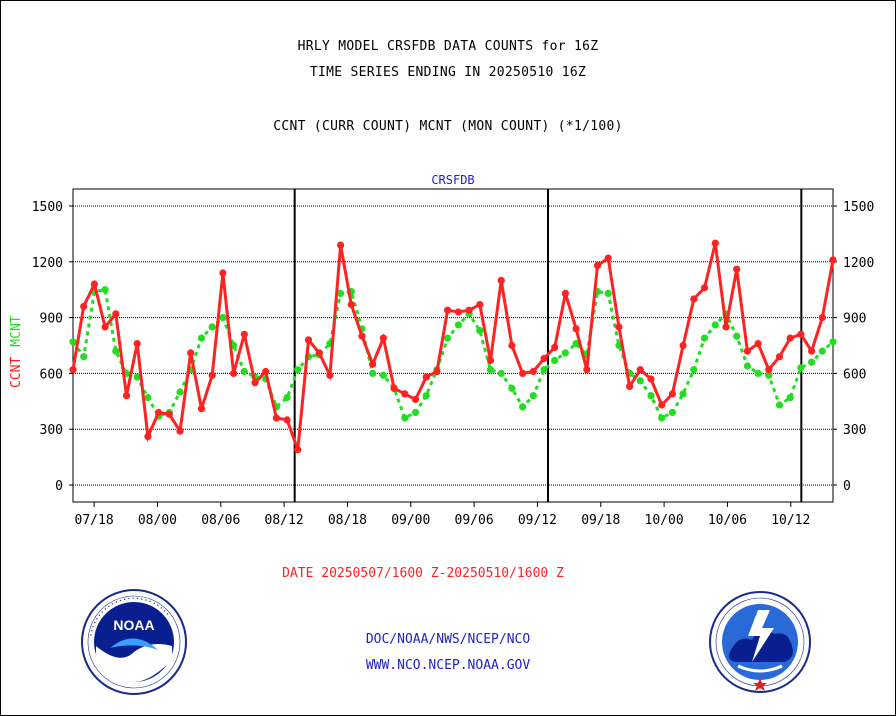 The width and height of the screenshot is (896, 716). What do you see at coordinates (474, 520) in the screenshot?
I see `x-tick-label: 09/06` at bounding box center [474, 520].